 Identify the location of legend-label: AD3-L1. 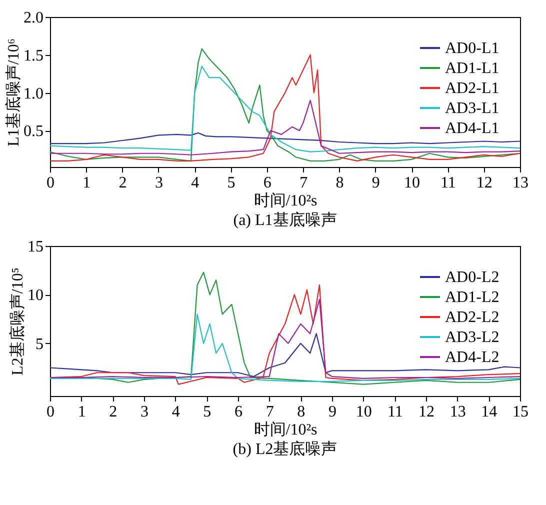
(472, 108).